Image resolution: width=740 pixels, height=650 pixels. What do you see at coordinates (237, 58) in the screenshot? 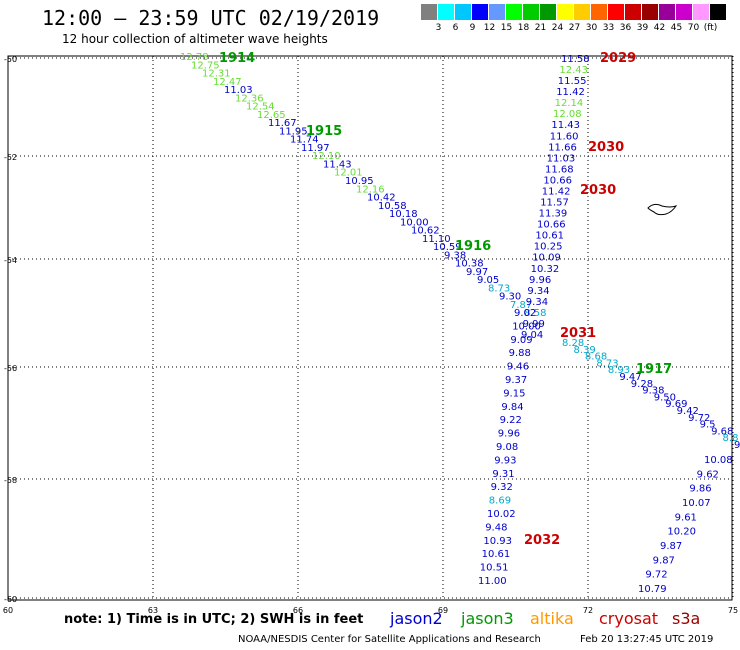
I see `pass-label: 1914` at bounding box center [237, 58].